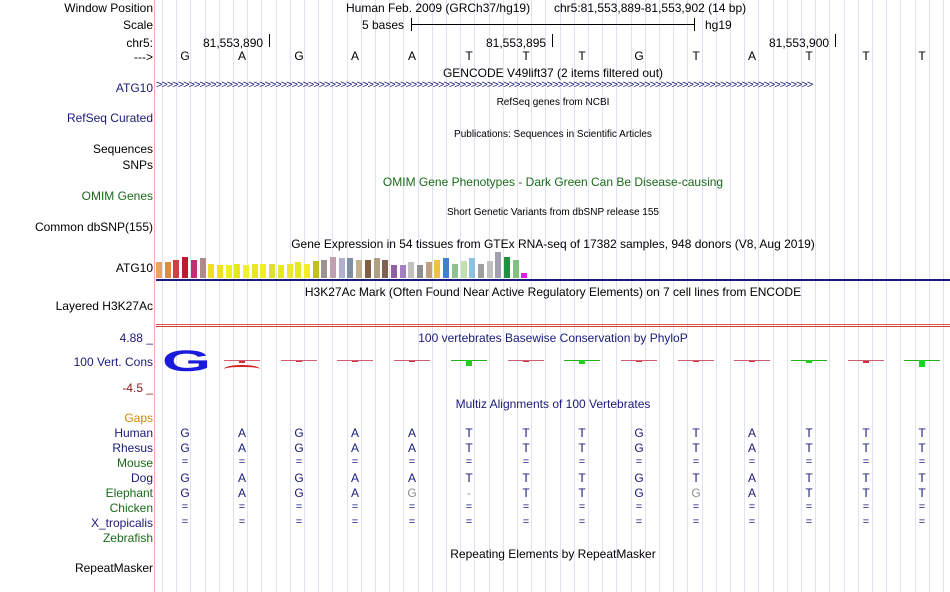 The width and height of the screenshot is (950, 592). I want to click on refseq-track-title: RefSeq genes from NCBI, so click(553, 102).